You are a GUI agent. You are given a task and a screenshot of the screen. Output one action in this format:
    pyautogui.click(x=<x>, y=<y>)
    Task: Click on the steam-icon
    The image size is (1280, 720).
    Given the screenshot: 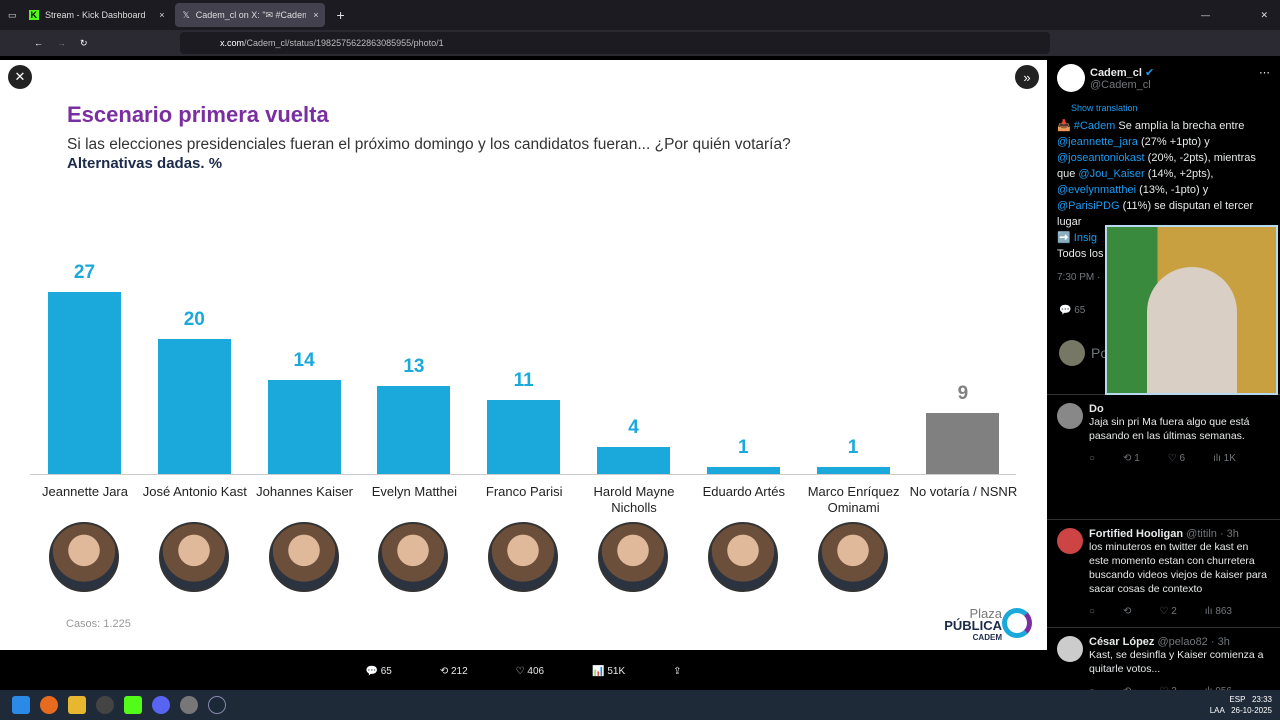 What is the action you would take?
    pyautogui.click(x=217, y=705)
    